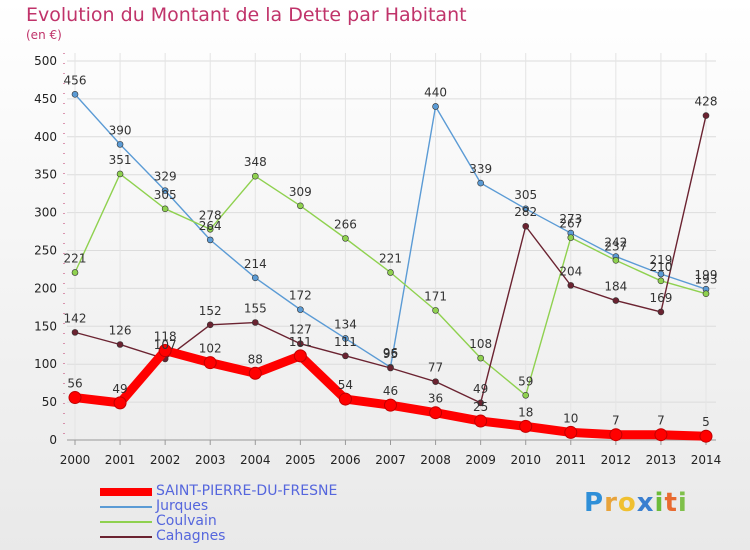  Describe the element at coordinates (255, 460) in the screenshot. I see `x-tick-label: 2004` at that location.